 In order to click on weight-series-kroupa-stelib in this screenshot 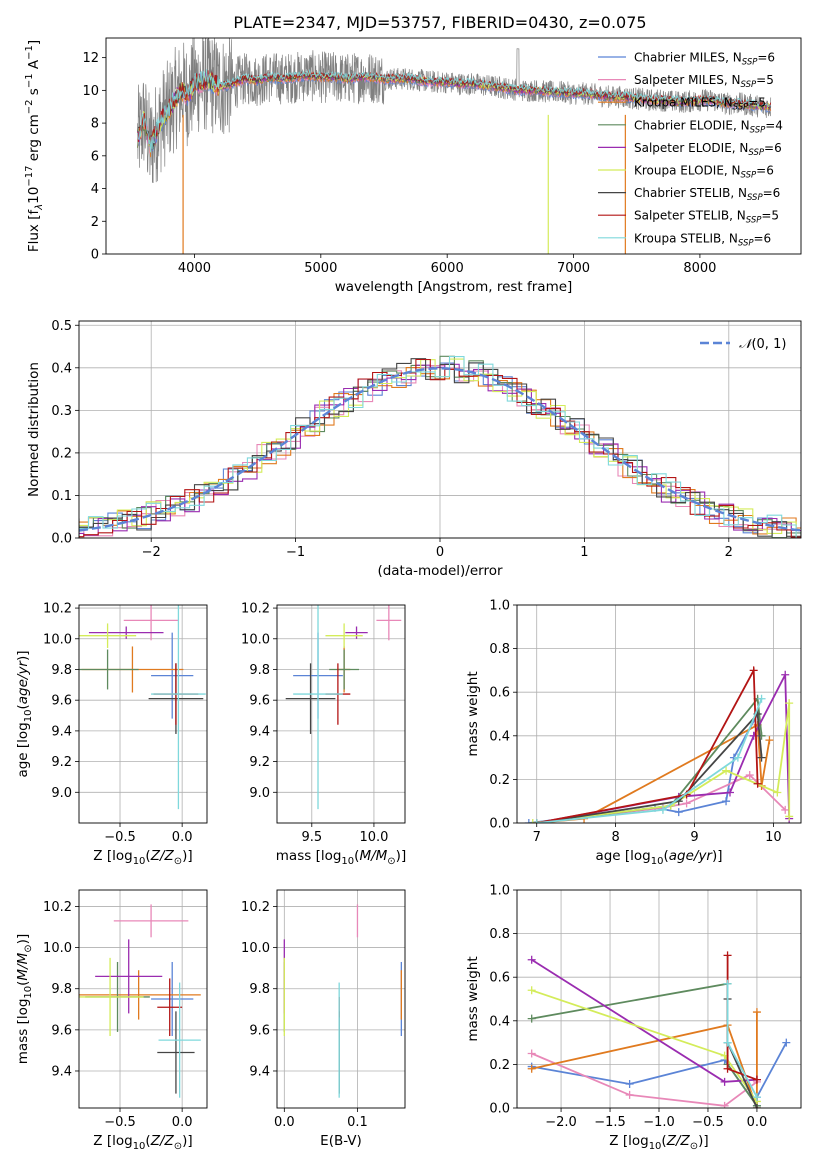, I will do `click(742, 1040)`.